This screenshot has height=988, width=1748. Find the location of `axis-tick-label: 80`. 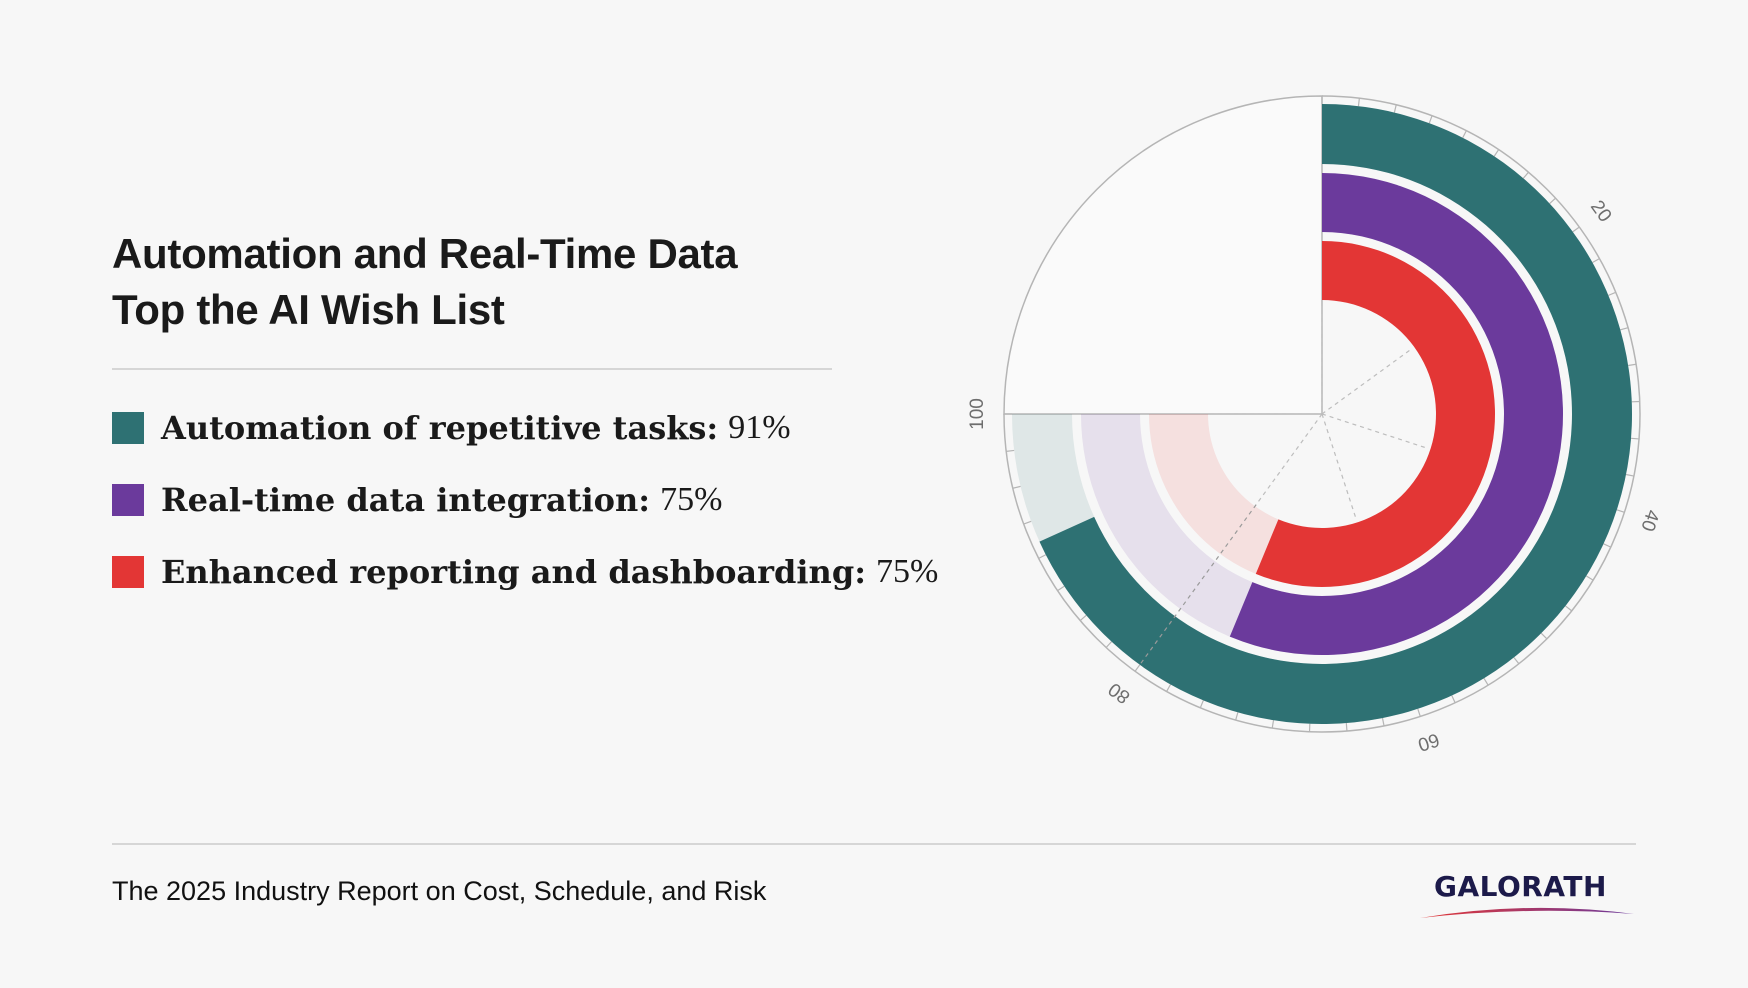

axis-tick-label: 80 is located at coordinates (1119, 692).